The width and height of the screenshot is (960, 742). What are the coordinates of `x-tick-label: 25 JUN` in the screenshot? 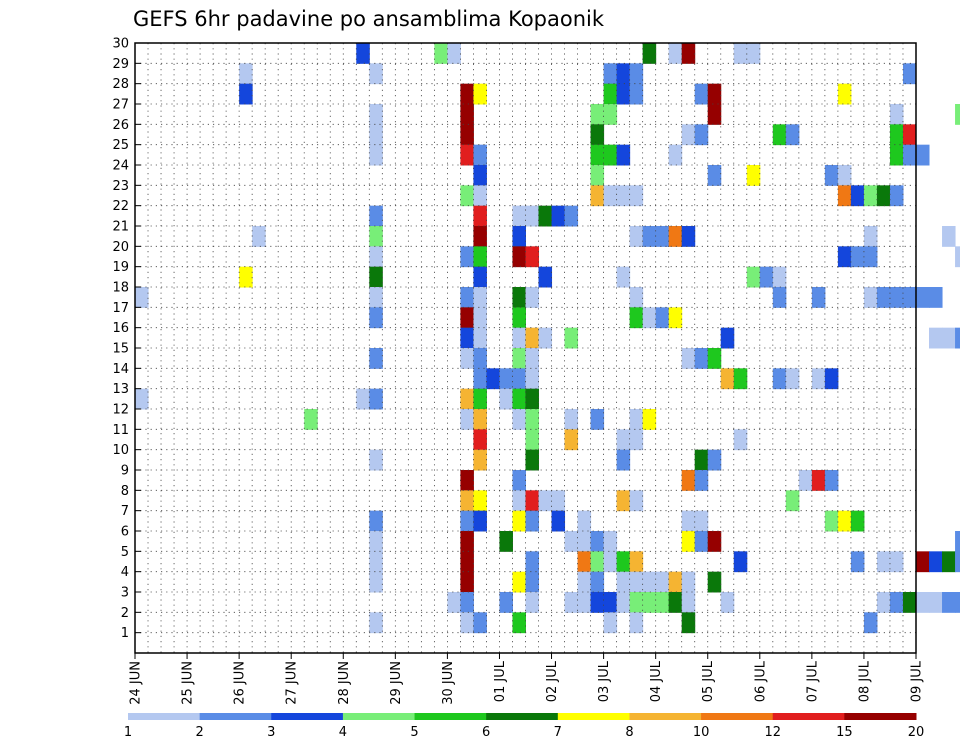 It's located at (188, 683).